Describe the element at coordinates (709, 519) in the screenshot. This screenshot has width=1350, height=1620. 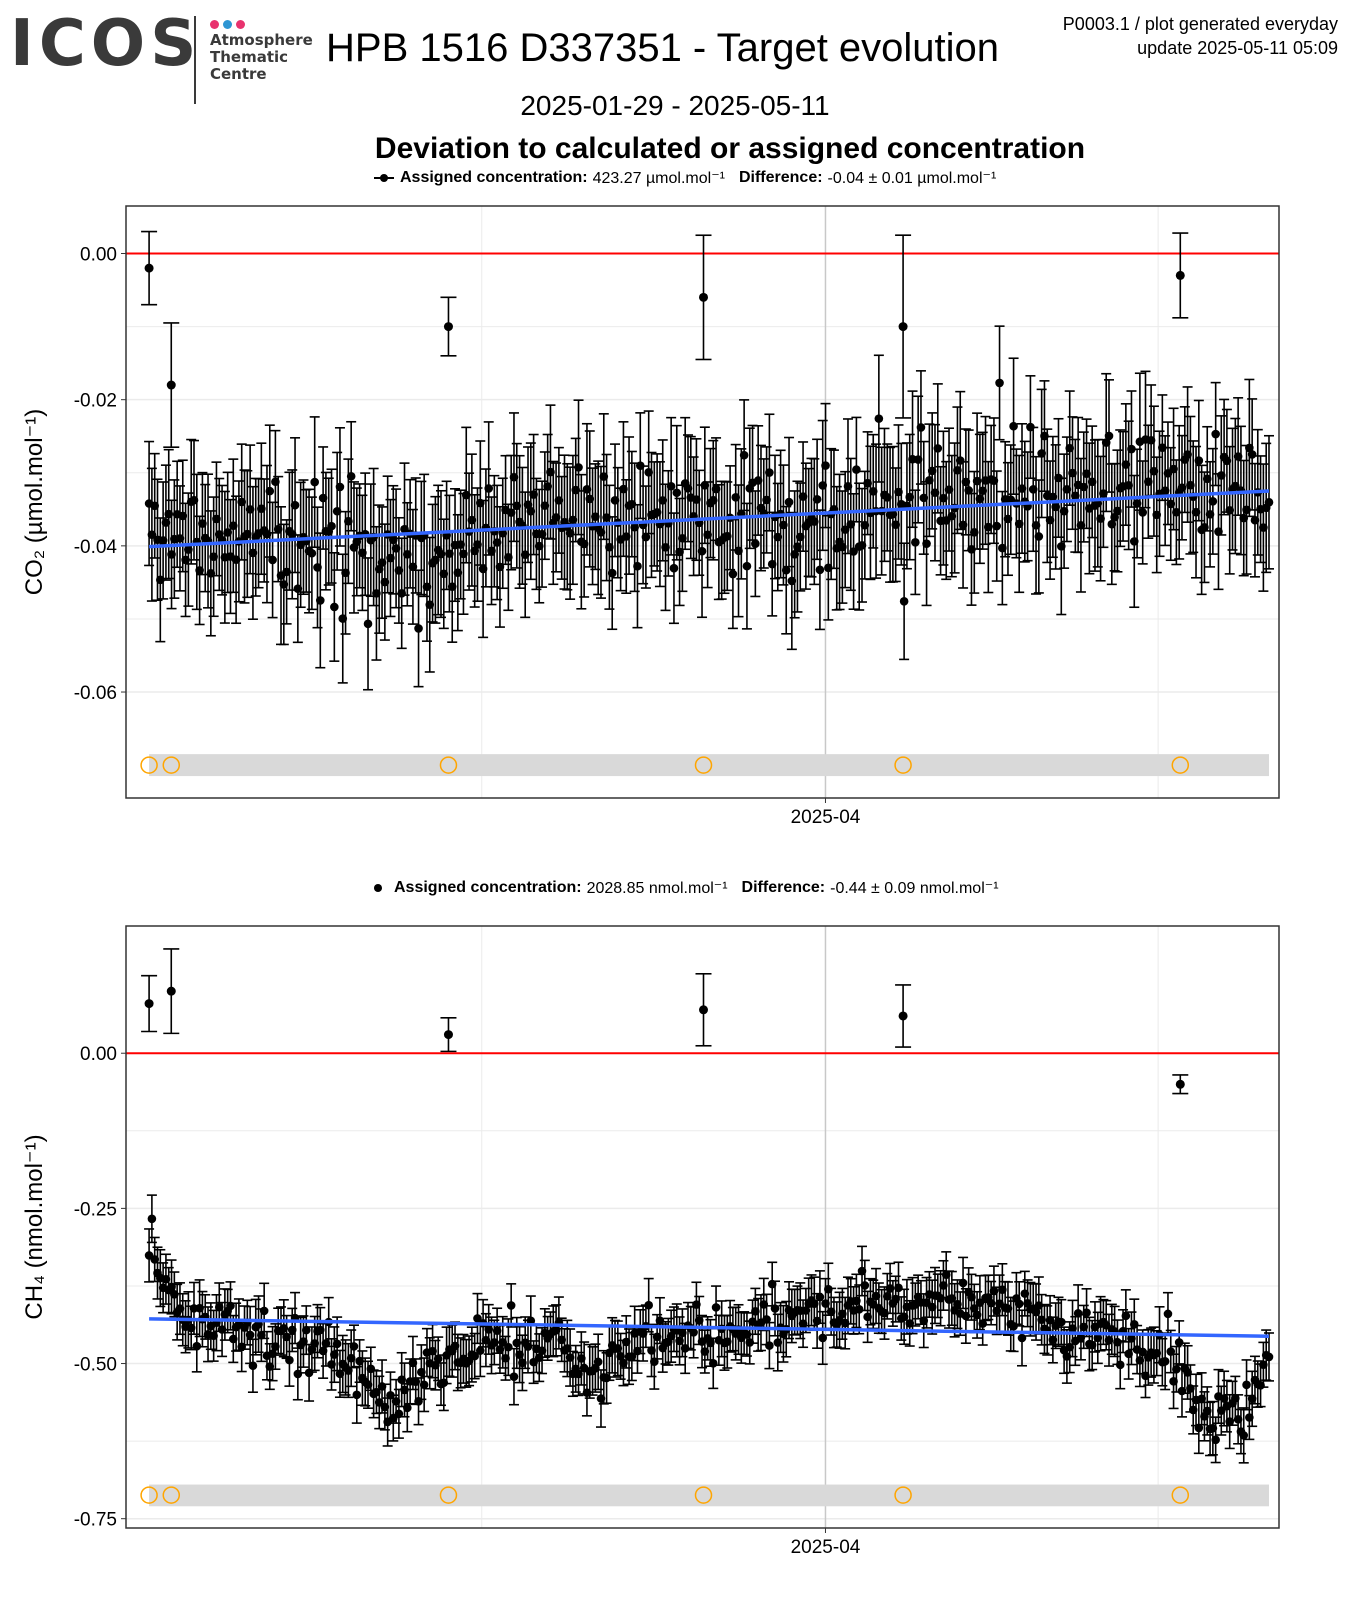
I see `co2-trend-line` at that location.